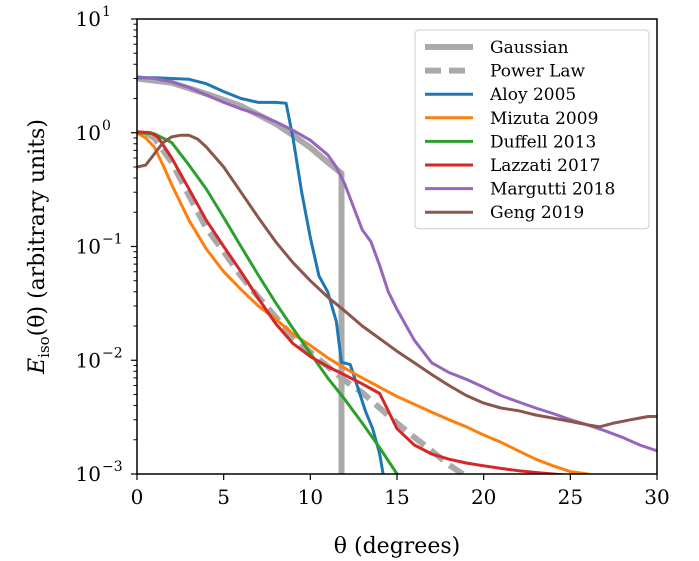  I want to click on legend-box, so click(532, 129).